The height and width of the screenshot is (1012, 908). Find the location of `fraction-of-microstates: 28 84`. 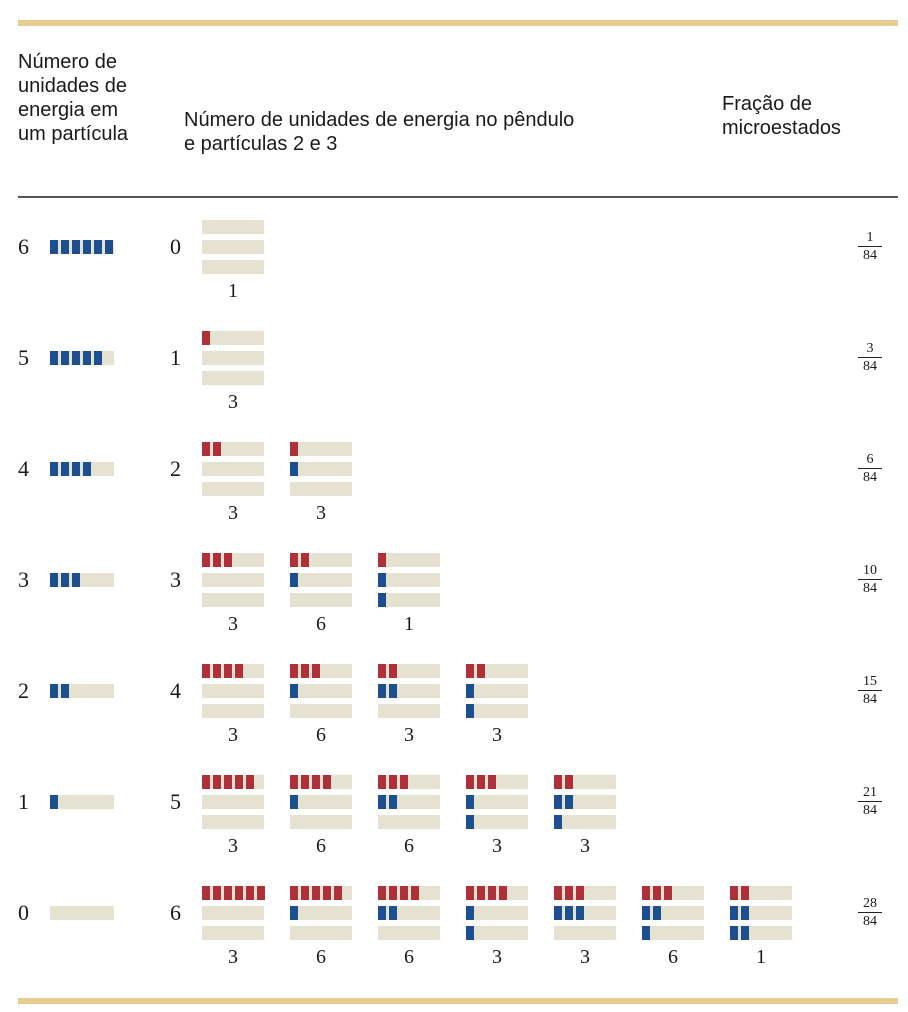

fraction-of-microstates: 28 84 is located at coordinates (870, 912).